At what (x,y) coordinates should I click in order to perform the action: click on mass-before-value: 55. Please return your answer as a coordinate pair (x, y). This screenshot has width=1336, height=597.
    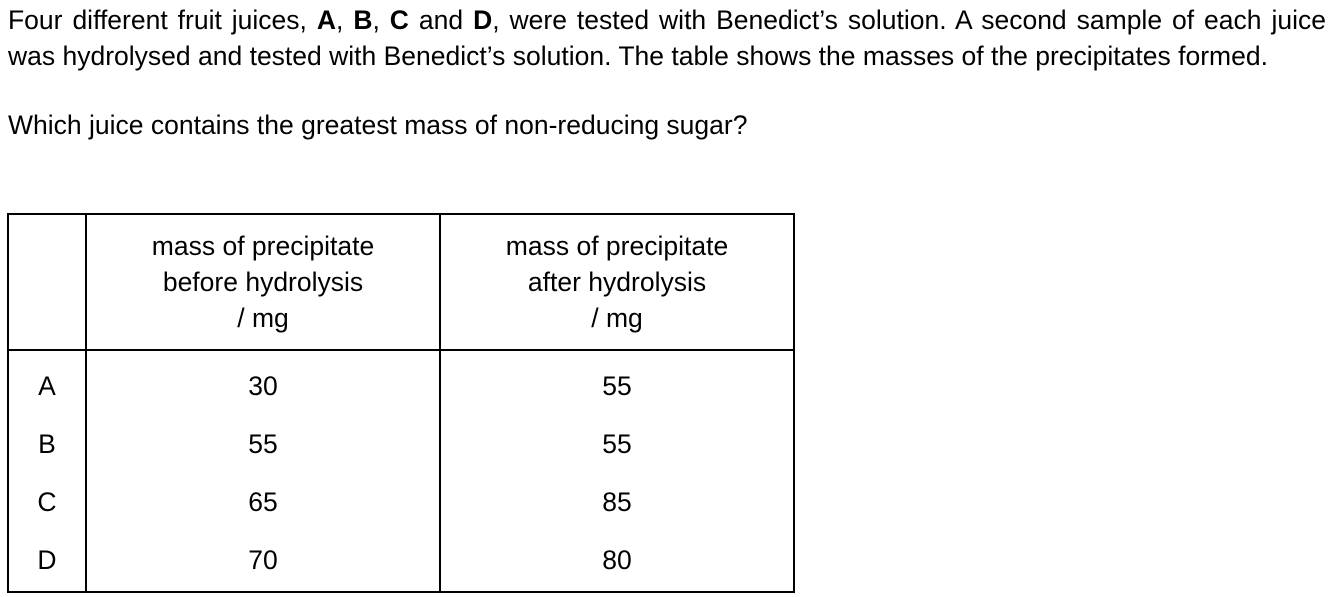
    Looking at the image, I should click on (263, 444).